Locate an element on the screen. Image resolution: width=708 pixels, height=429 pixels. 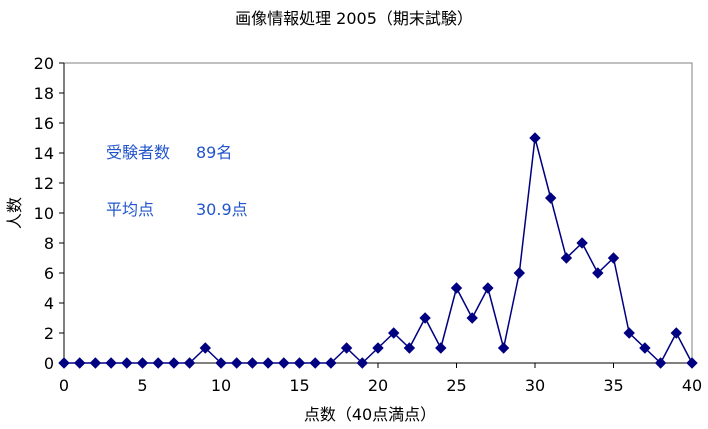
annotation-average-key: 平均点 is located at coordinates (130, 209).